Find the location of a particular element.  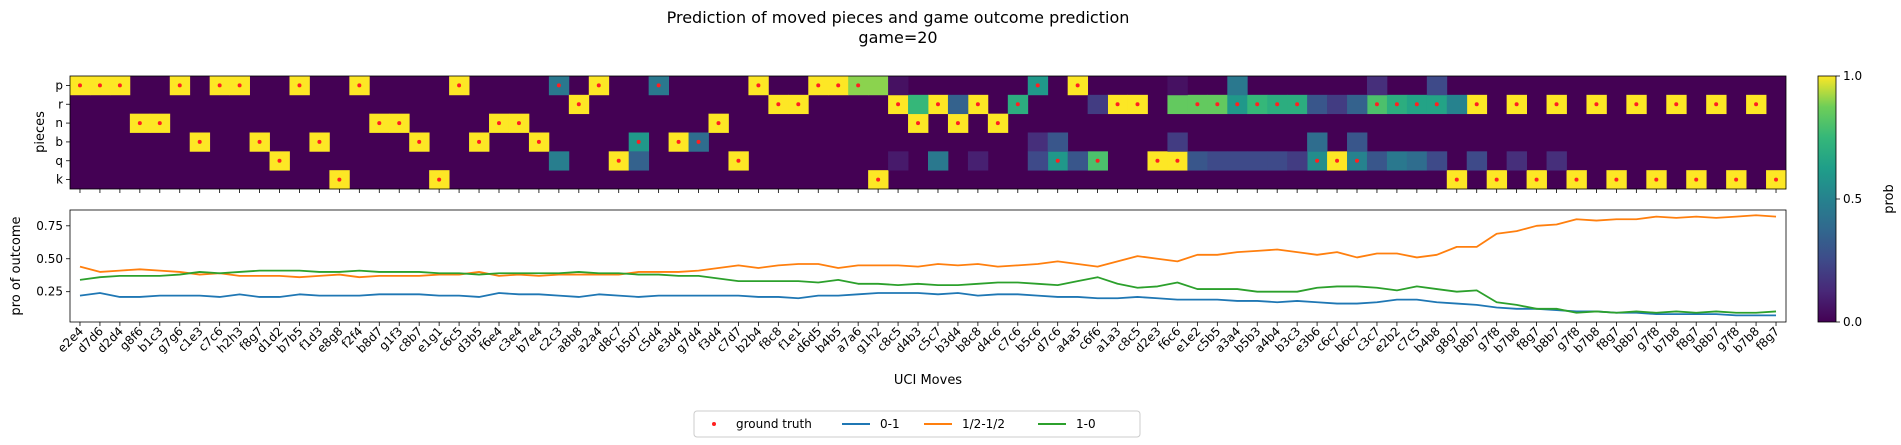

line-ytick-label: 0.50 is located at coordinates (49, 259).